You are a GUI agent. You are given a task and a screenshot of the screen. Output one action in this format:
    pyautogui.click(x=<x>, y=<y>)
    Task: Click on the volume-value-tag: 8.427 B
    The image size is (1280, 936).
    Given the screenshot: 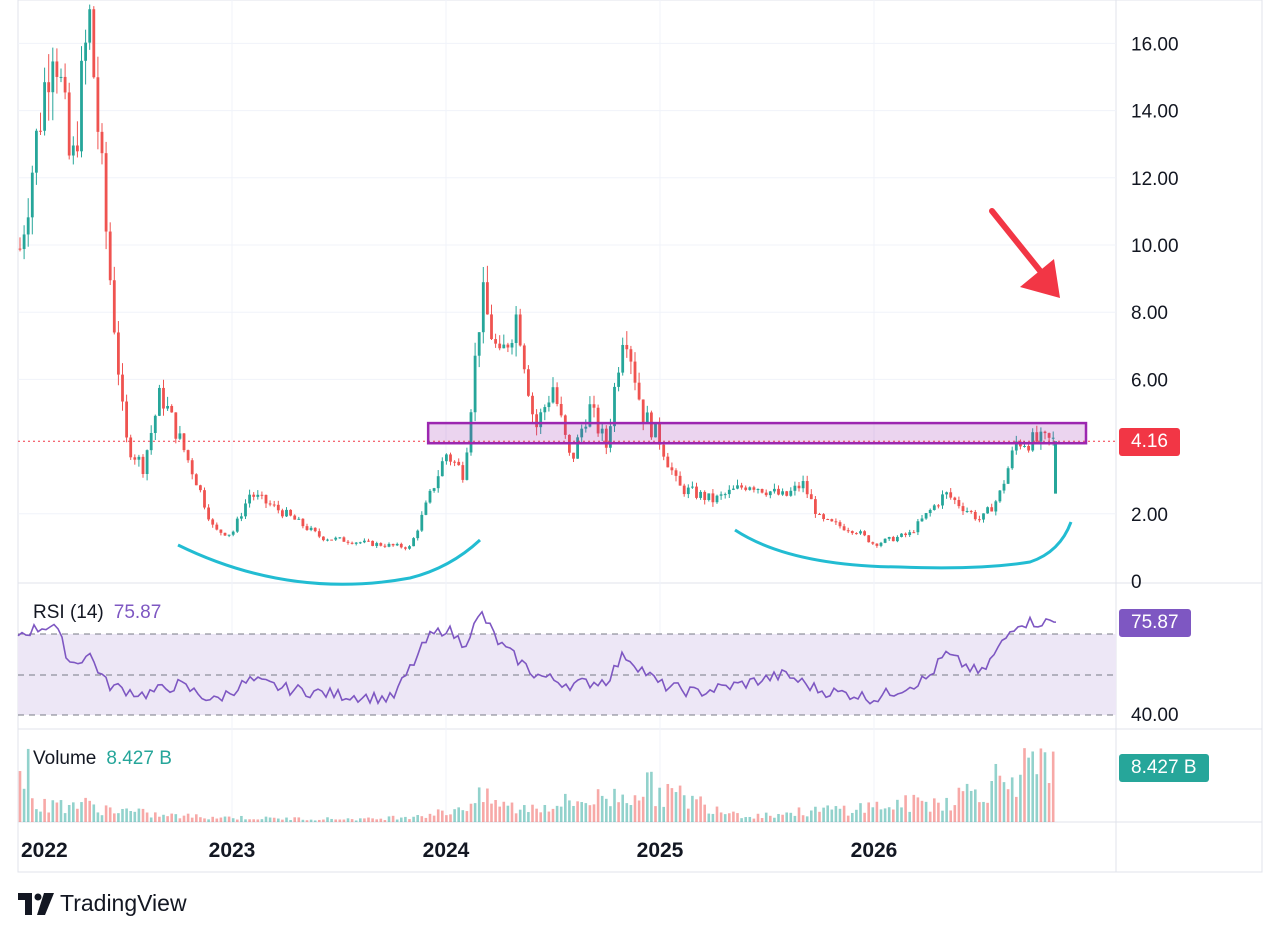 What is the action you would take?
    pyautogui.click(x=1164, y=768)
    